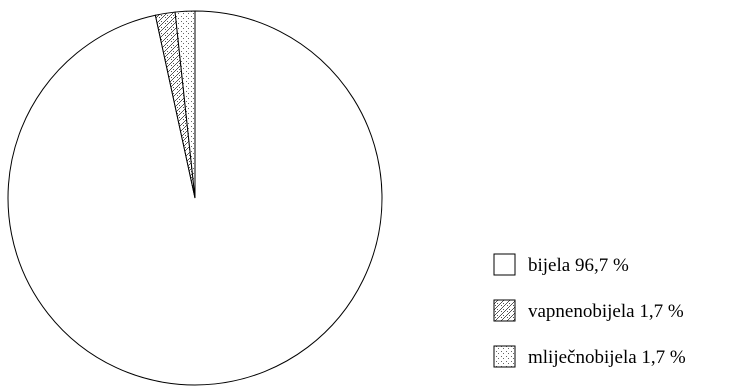 Image resolution: width=739 pixels, height=386 pixels. What do you see at coordinates (607, 357) in the screenshot?
I see `legend-label-mliječnobijela: mliječnobijela 1,7 %` at bounding box center [607, 357].